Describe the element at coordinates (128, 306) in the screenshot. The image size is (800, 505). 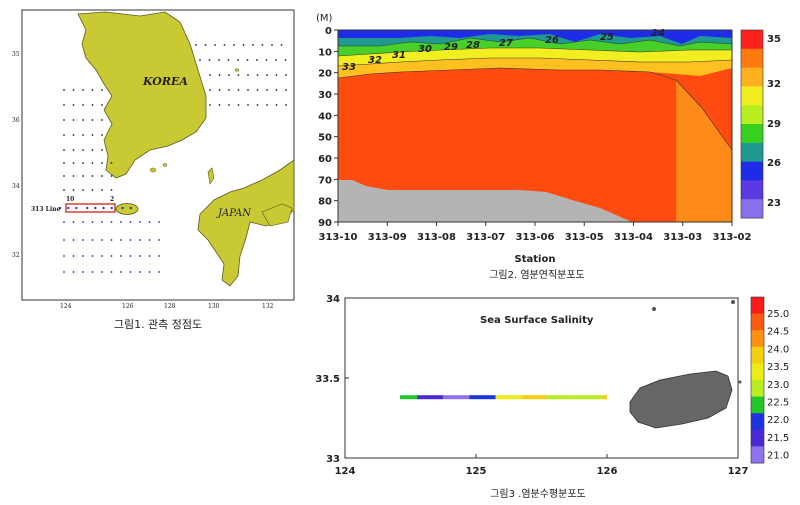
I see `lon-tick: 126` at that location.